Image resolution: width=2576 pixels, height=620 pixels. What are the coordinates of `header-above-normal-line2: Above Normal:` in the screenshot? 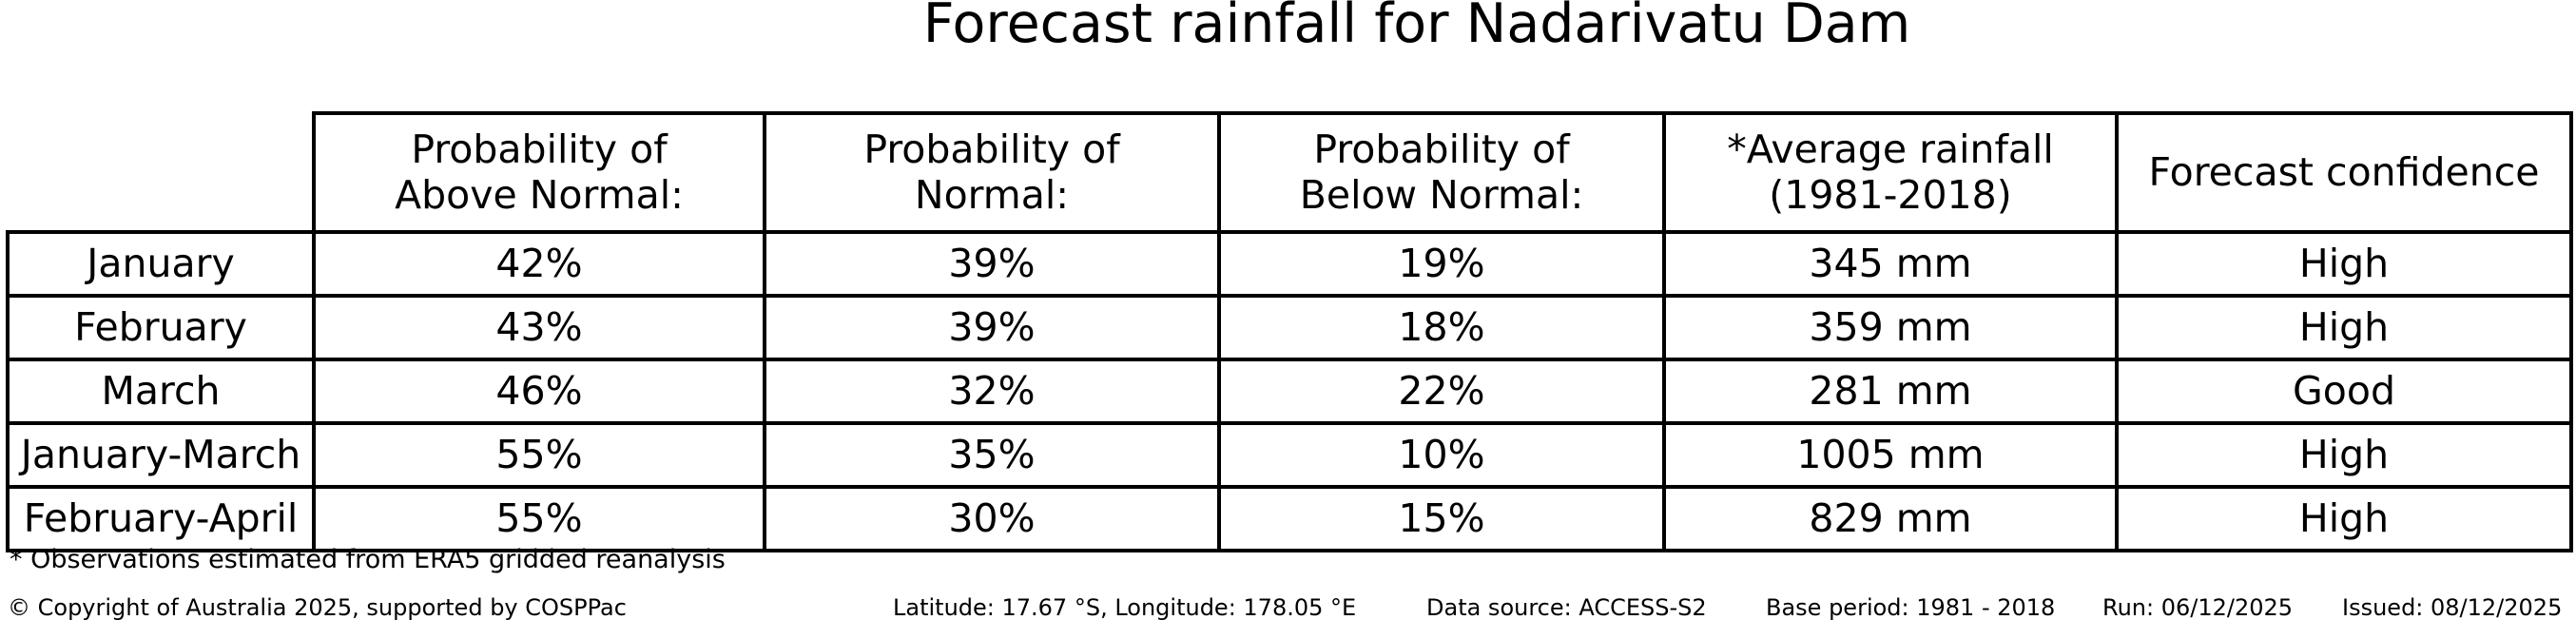 It's located at (539, 194).